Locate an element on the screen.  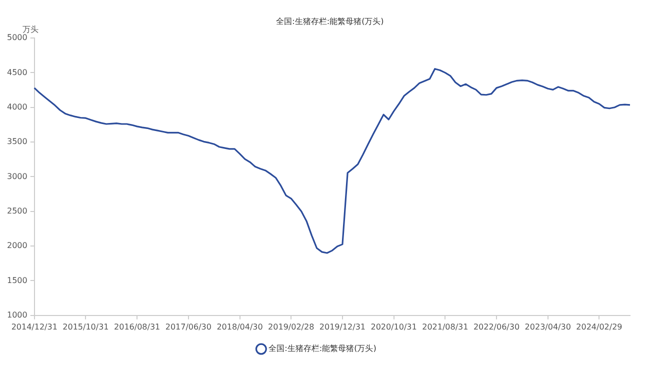
x-tick-label: 2018/04/30 is located at coordinates (239, 327).